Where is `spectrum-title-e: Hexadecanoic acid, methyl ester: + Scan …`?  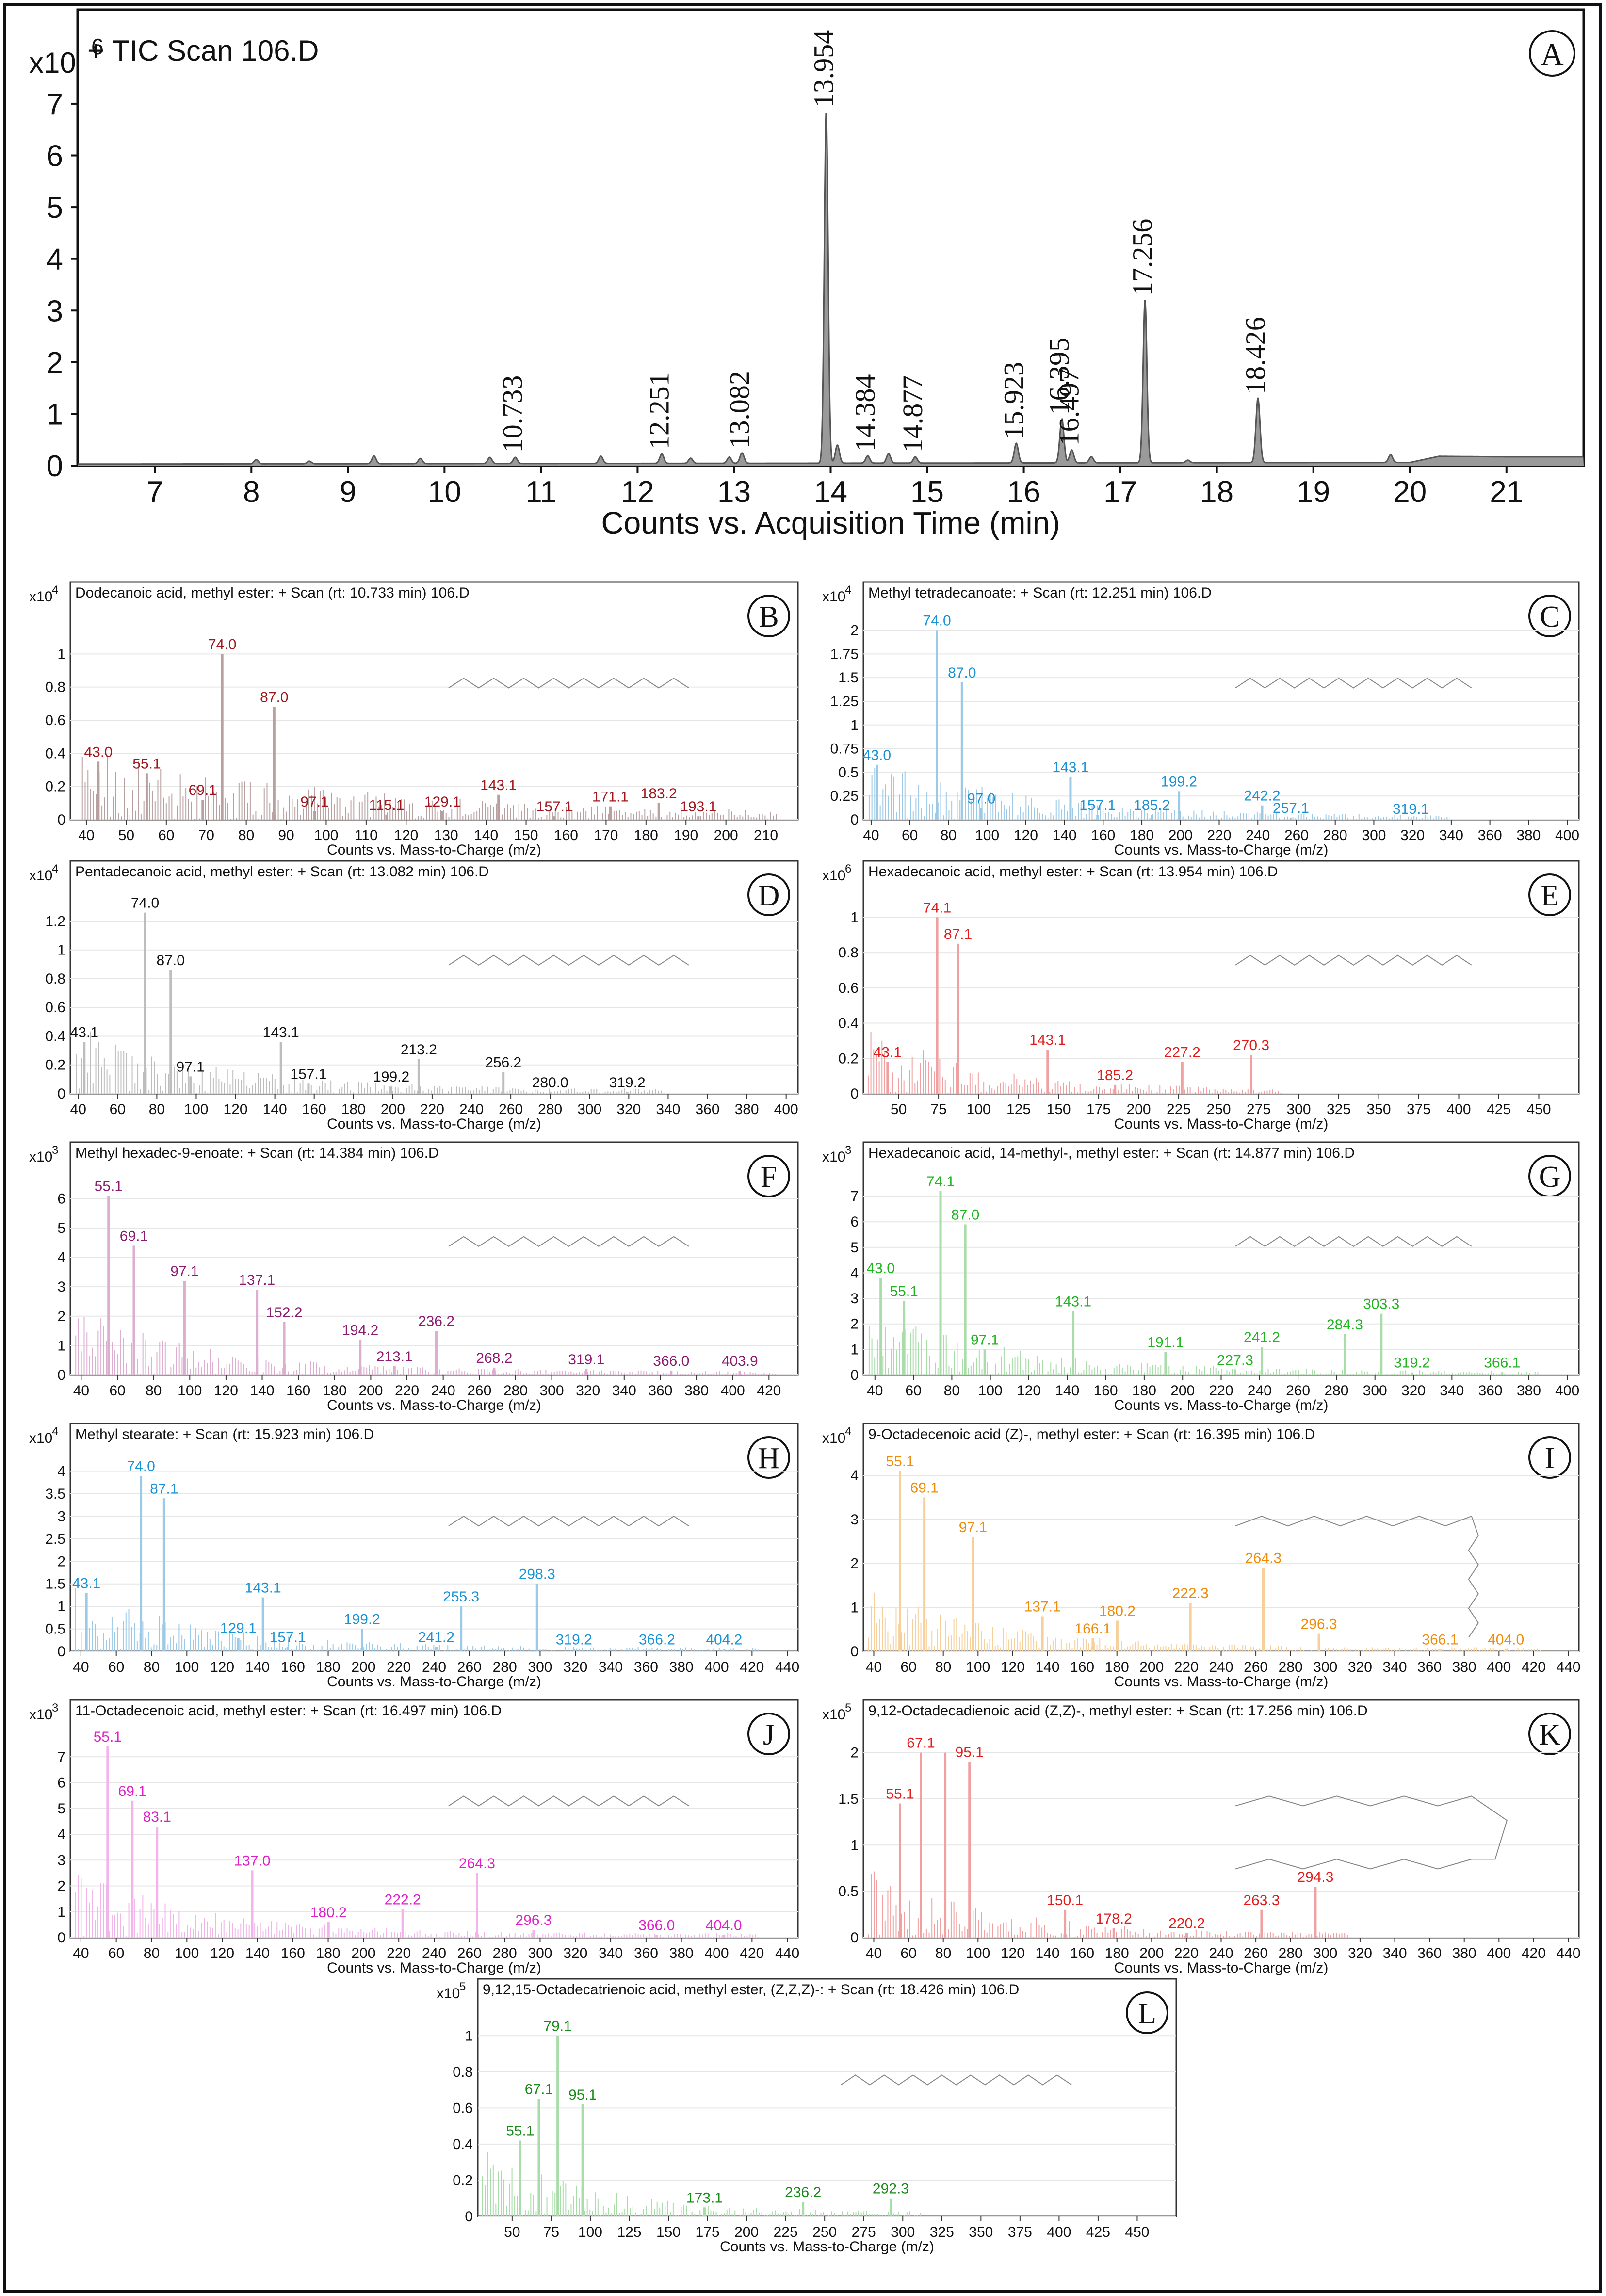
spectrum-title-e: Hexadecanoic acid, methyl ester: + Scan … is located at coordinates (1073, 872).